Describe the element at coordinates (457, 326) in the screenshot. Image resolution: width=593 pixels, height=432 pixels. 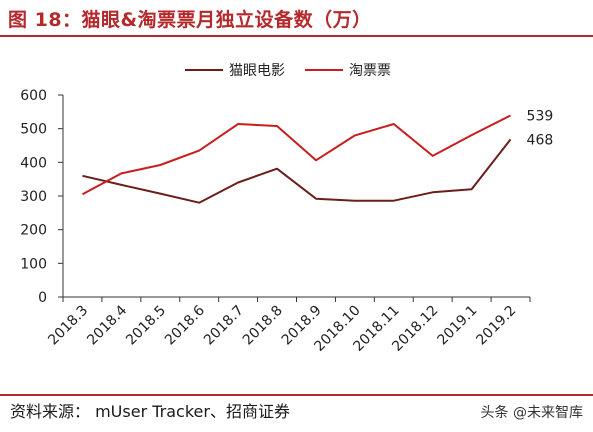
I see `x-tick-label: 2019.1` at that location.